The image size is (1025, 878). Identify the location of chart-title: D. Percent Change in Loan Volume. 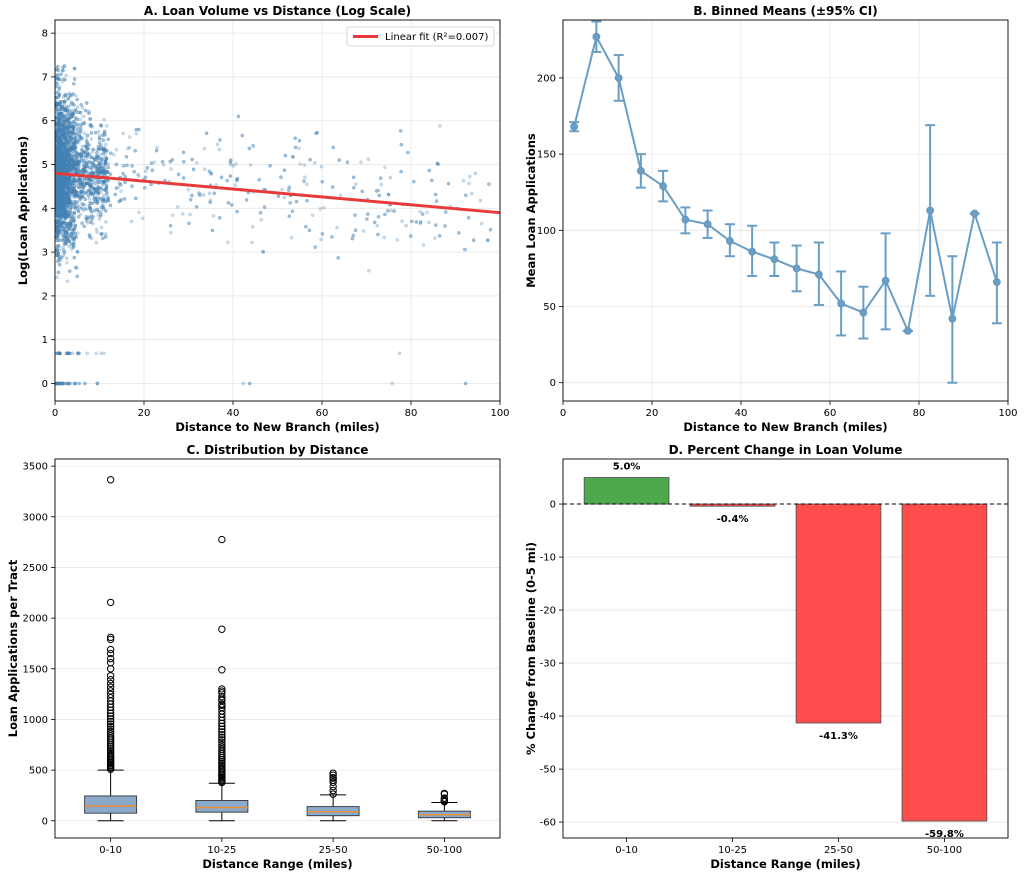
(786, 450).